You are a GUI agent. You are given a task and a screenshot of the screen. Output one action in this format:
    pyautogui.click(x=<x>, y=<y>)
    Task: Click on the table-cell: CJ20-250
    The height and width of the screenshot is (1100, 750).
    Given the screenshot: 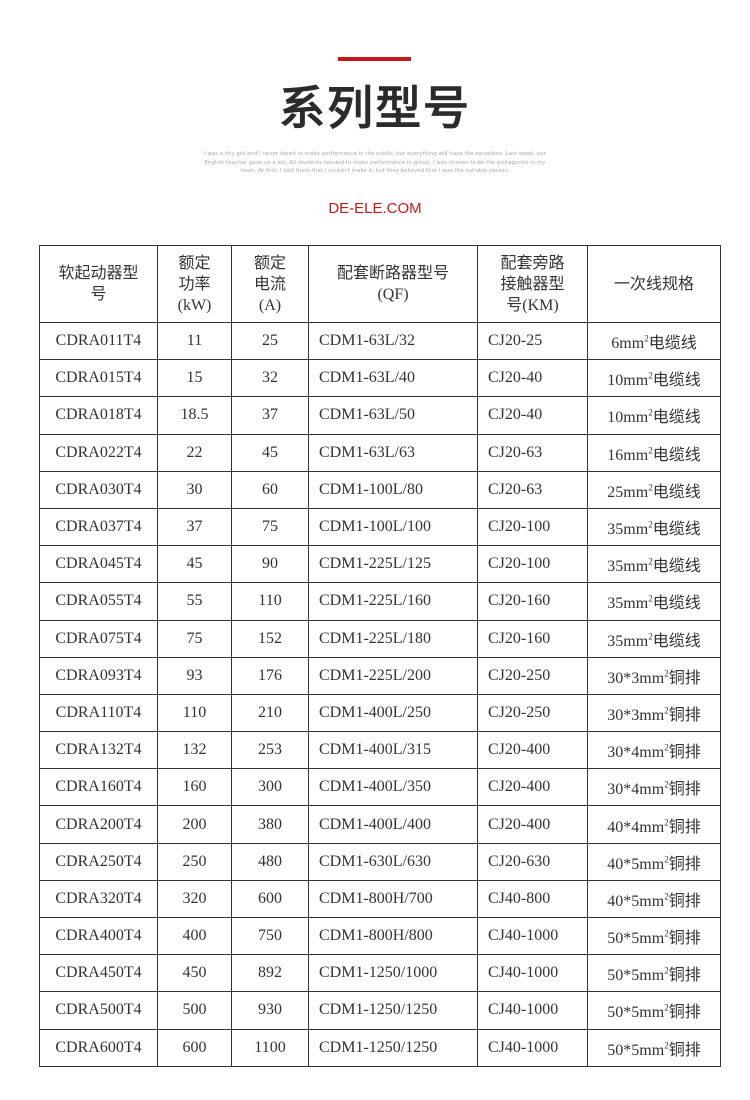 What is the action you would take?
    pyautogui.click(x=532, y=675)
    